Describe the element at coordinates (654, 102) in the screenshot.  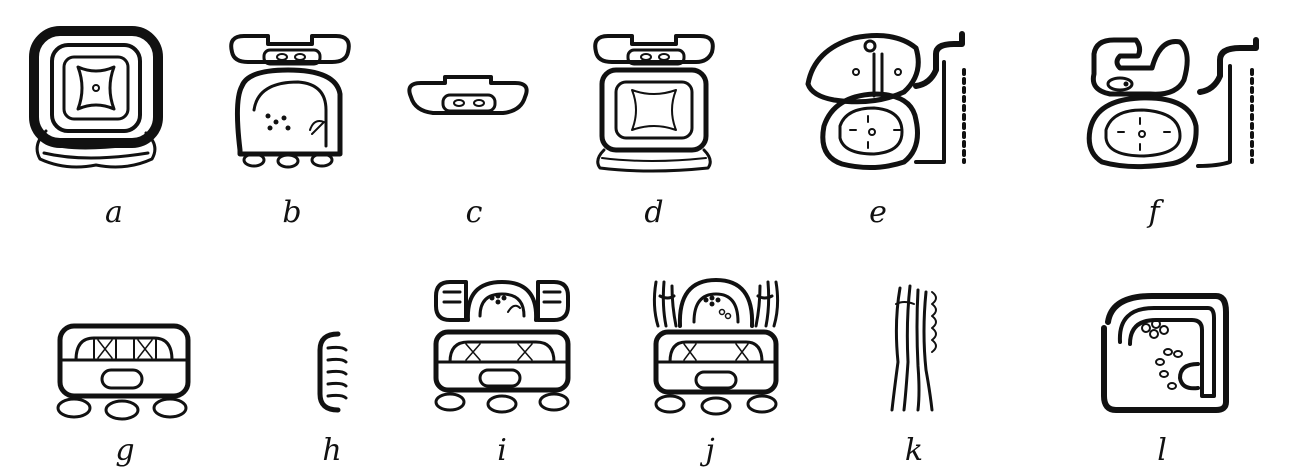
I see `glyph-d` at that location.